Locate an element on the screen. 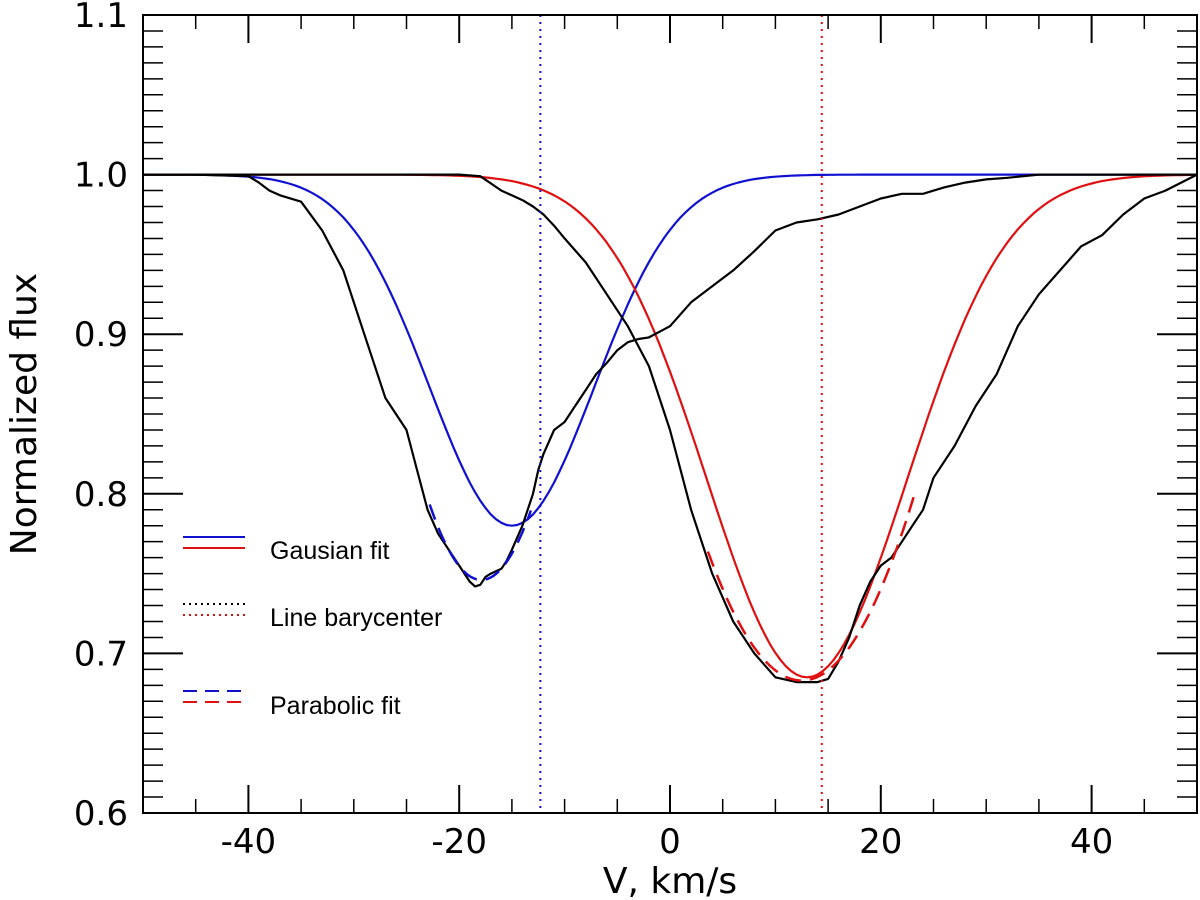  parabolic-fit-red-line is located at coordinates (811, 587).